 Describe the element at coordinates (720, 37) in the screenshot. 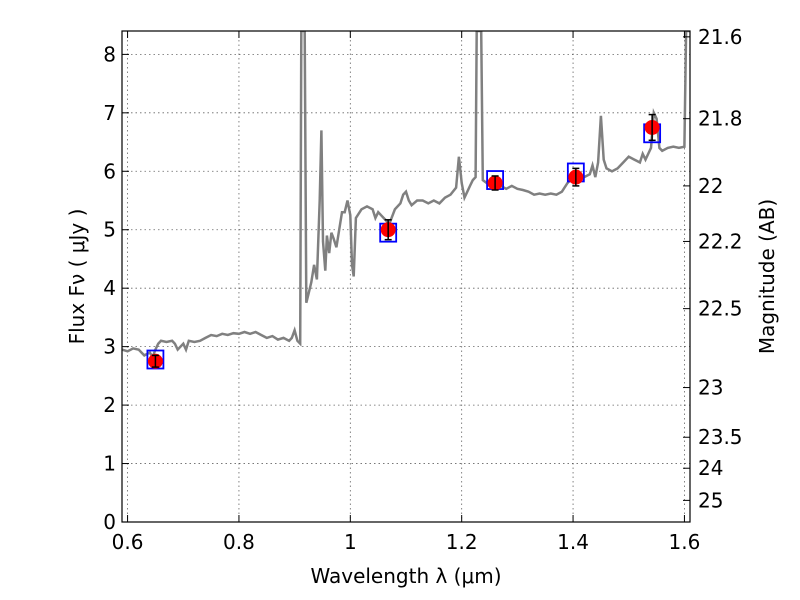

I see `right-tick-label: 21.6` at that location.